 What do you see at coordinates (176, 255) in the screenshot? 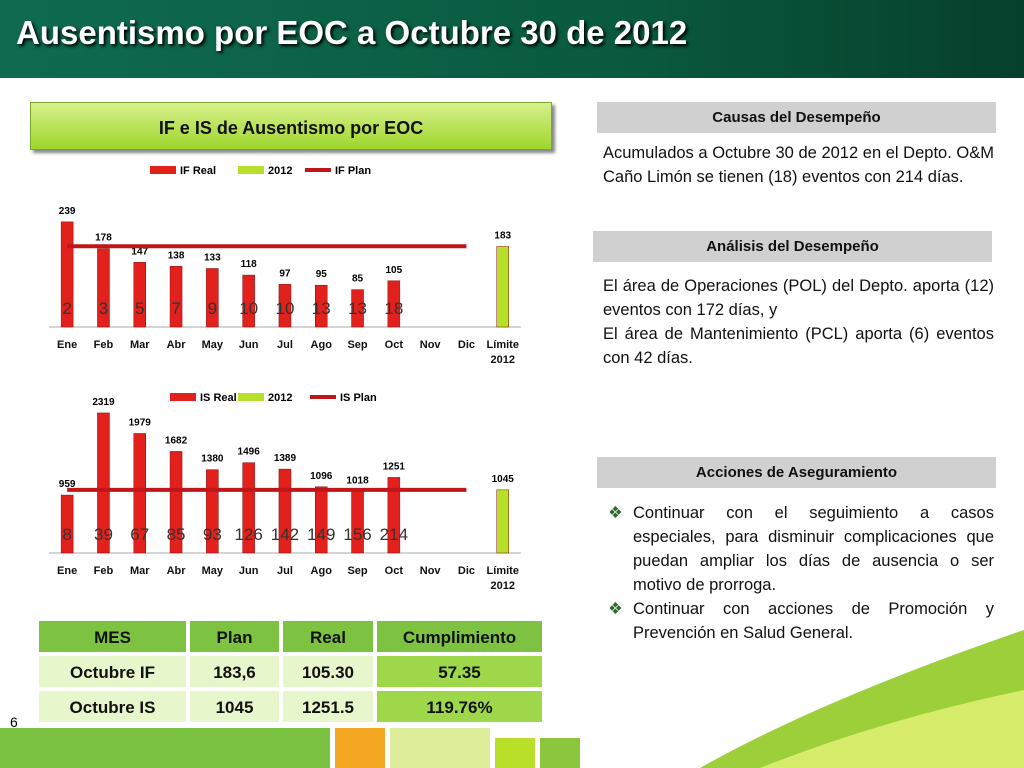
I see `data-label: 138` at bounding box center [176, 255].